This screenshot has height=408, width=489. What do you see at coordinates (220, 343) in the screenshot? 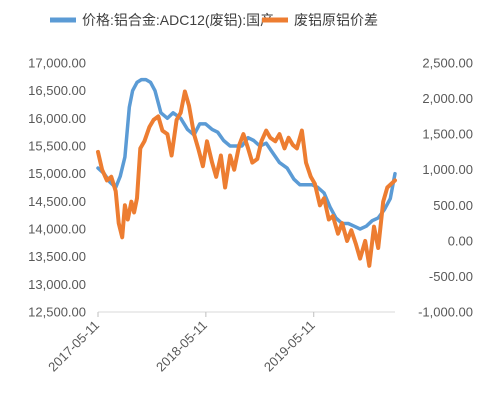
I see `x-axis: 2017-05-11 2018-05-11 2019-05-11` at bounding box center [220, 343].